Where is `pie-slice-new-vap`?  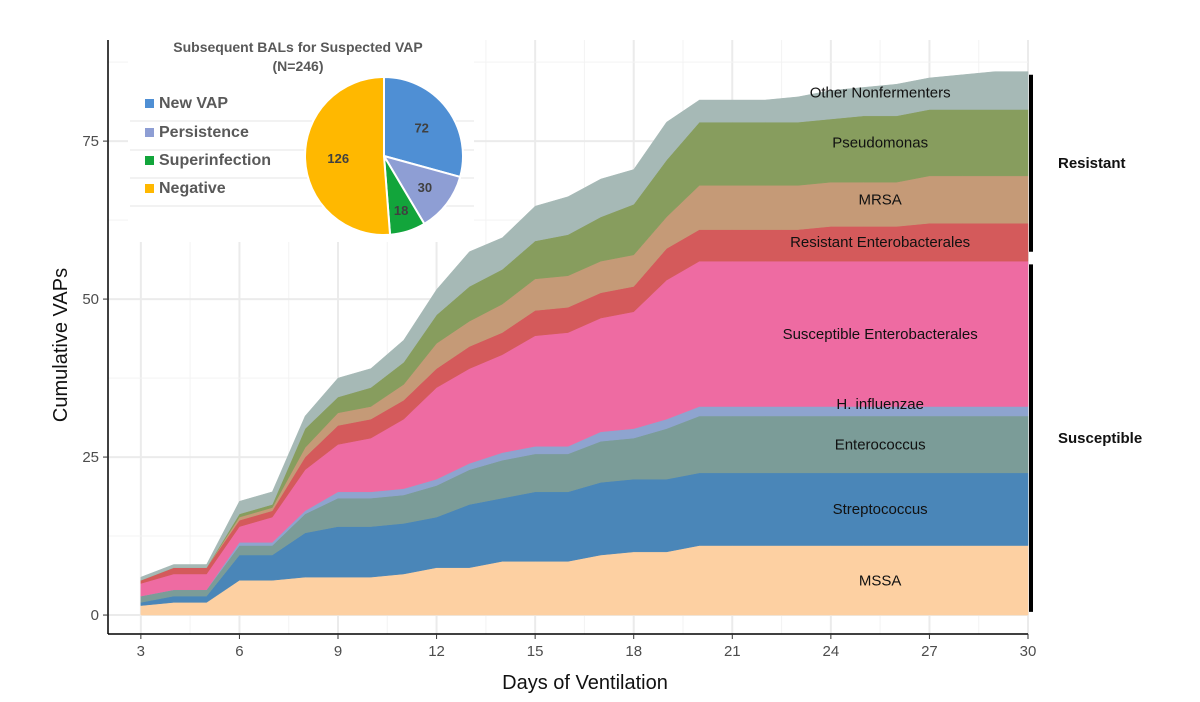 pie-slice-new-vap is located at coordinates (423, 127).